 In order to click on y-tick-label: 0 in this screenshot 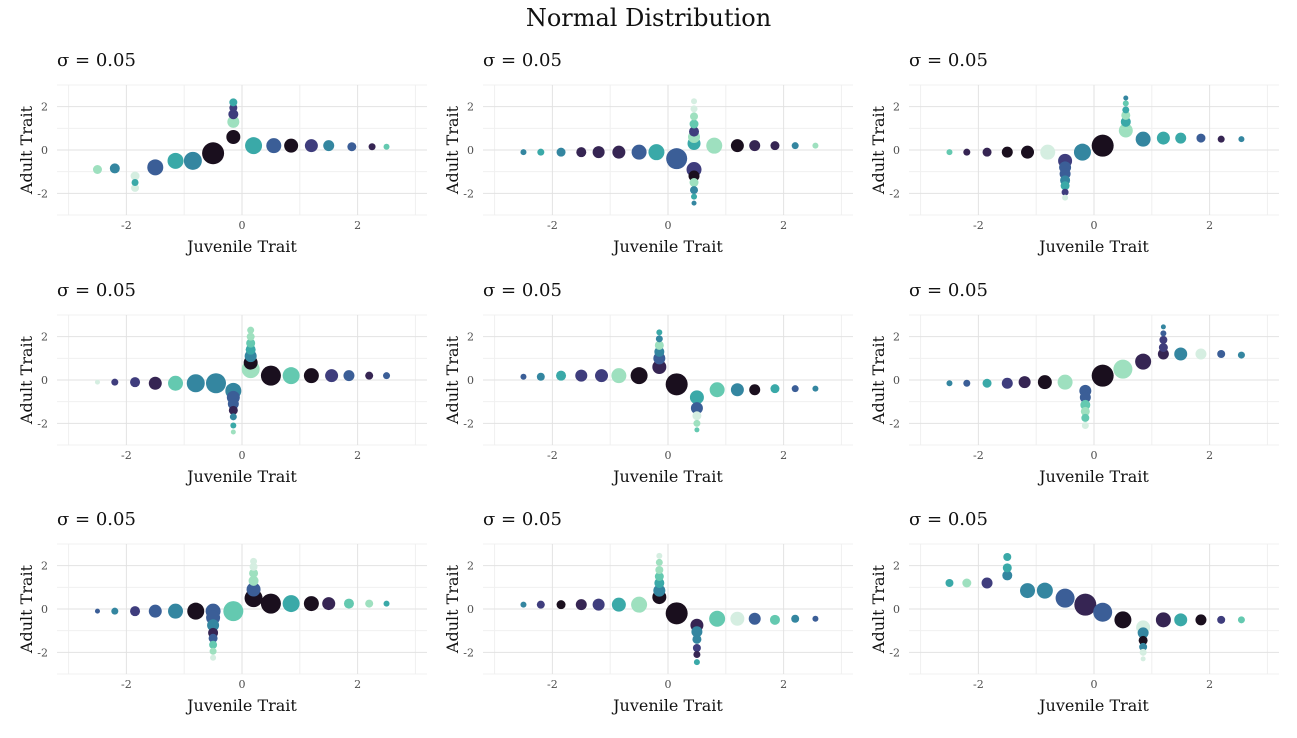, I will do `click(470, 609)`.